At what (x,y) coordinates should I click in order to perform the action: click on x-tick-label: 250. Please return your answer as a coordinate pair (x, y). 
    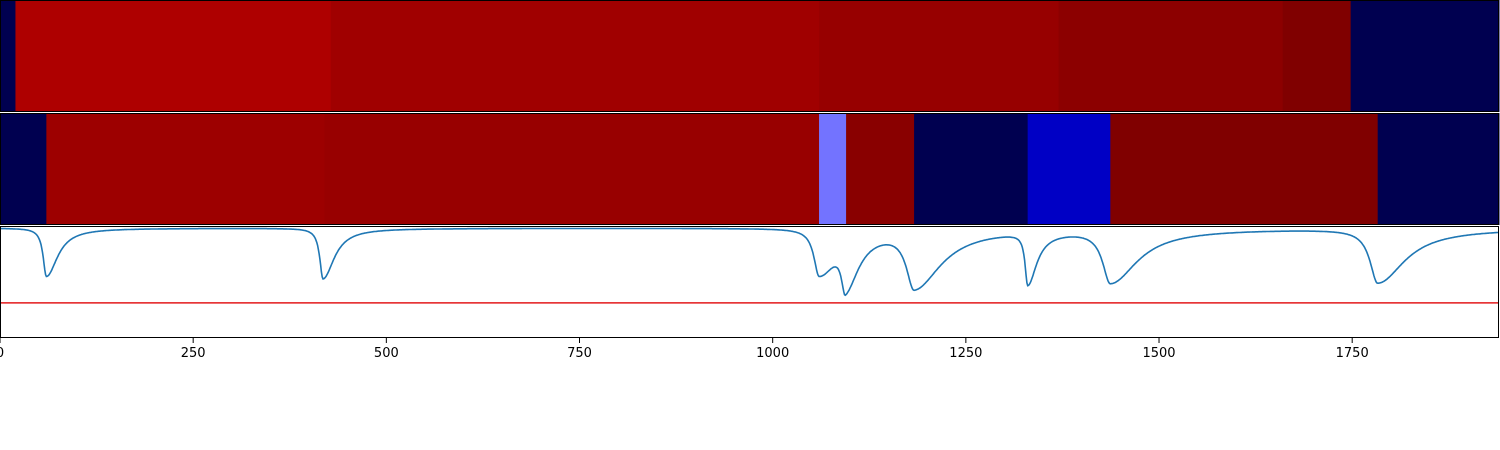
    Looking at the image, I should click on (193, 353).